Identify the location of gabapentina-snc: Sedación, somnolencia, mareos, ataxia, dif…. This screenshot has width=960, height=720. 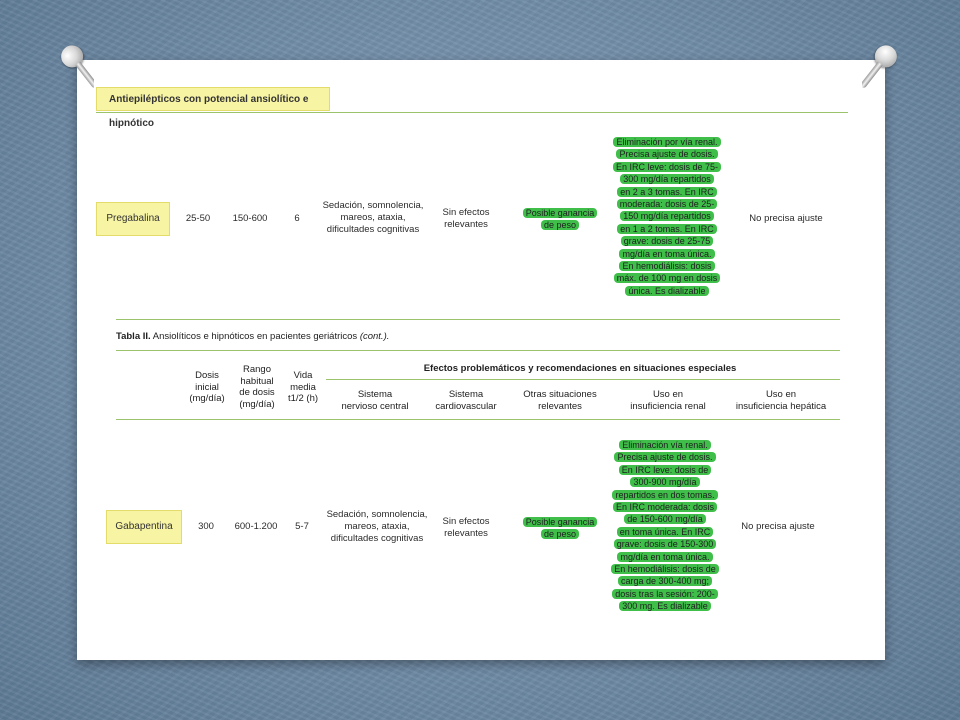
(377, 526).